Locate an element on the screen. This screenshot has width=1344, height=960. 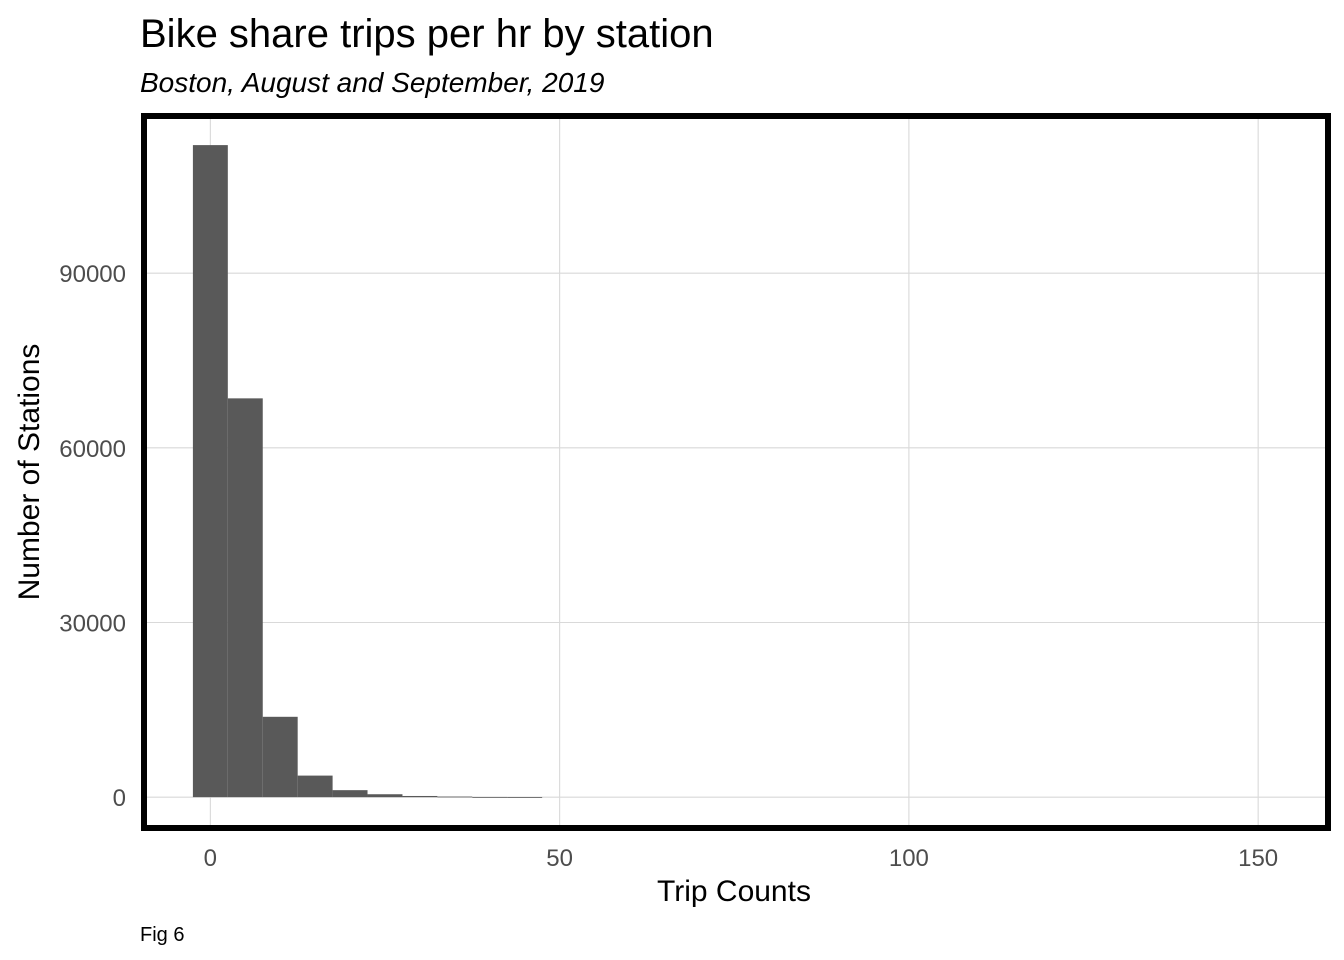
y-axis-ticks: 0 30000 60000 90000 is located at coordinates (92, 536).